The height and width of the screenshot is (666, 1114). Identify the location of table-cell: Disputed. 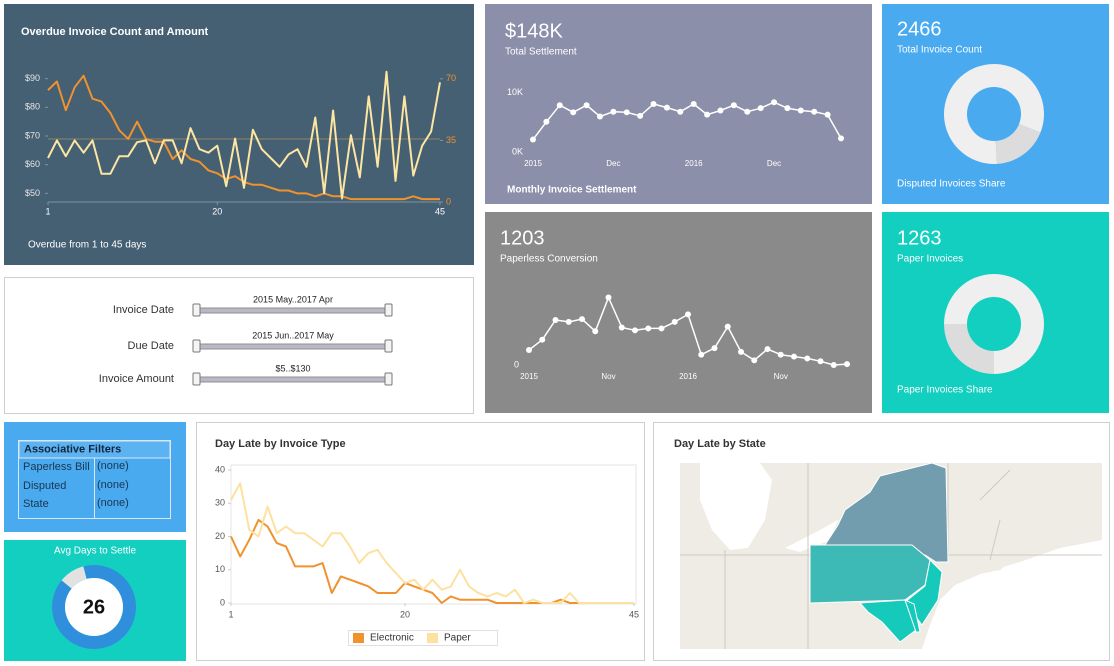
(44, 486).